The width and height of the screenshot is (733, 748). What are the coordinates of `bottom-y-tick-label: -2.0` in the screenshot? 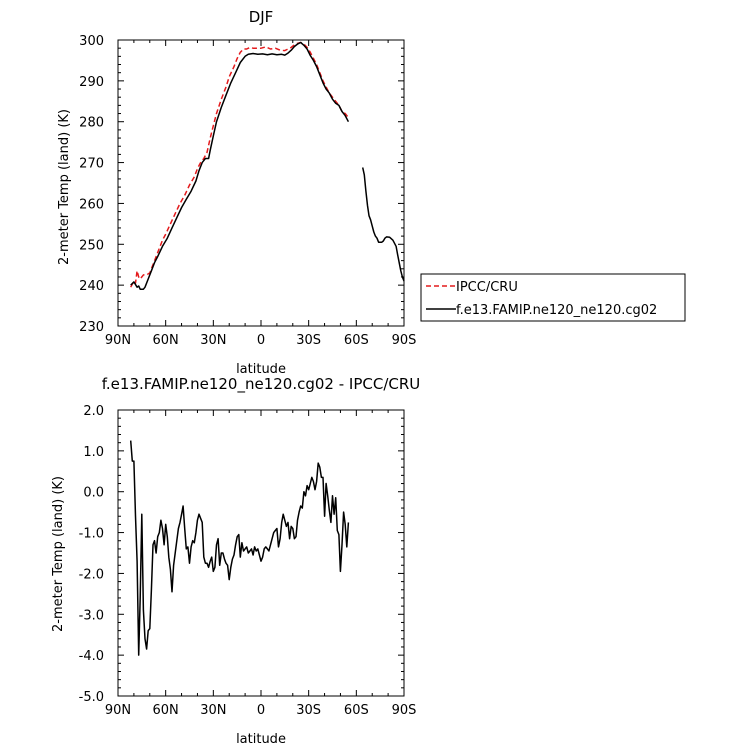 It's located at (91, 574).